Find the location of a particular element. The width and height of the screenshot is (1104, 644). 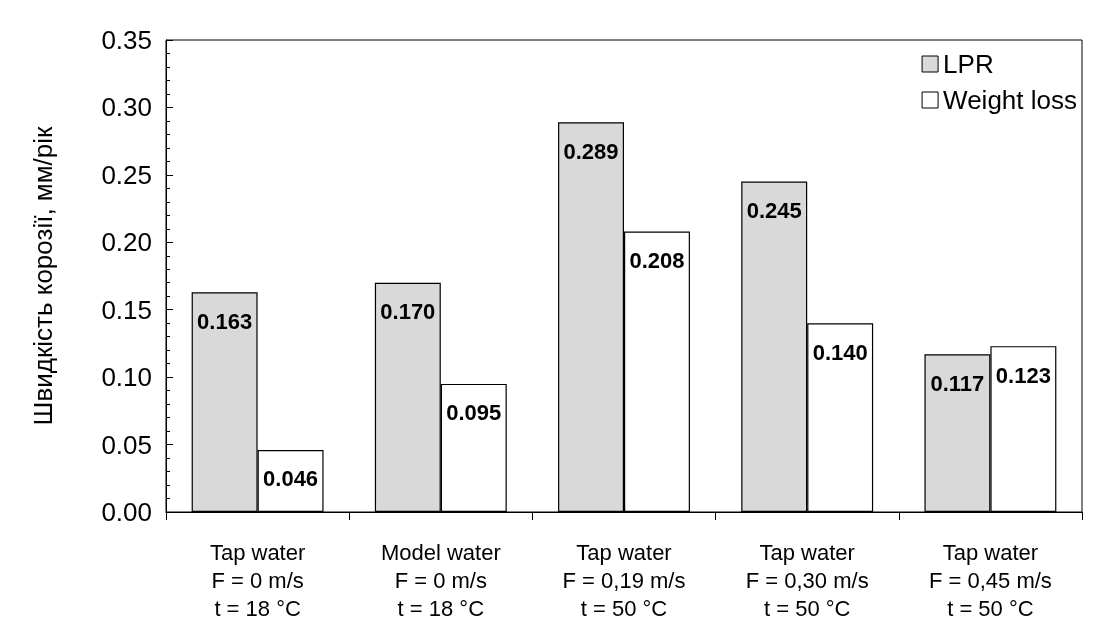

legend-label: LPR is located at coordinates (968, 64).